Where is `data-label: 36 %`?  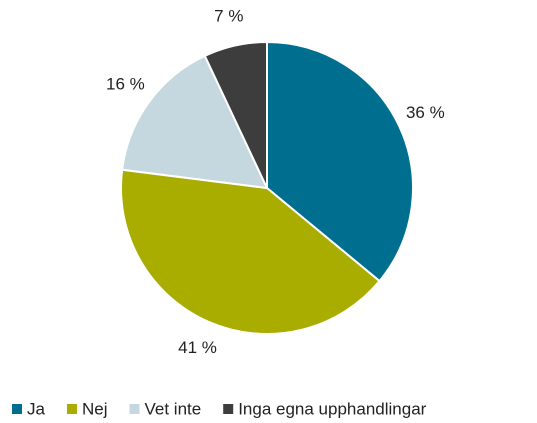 data-label: 36 % is located at coordinates (425, 112).